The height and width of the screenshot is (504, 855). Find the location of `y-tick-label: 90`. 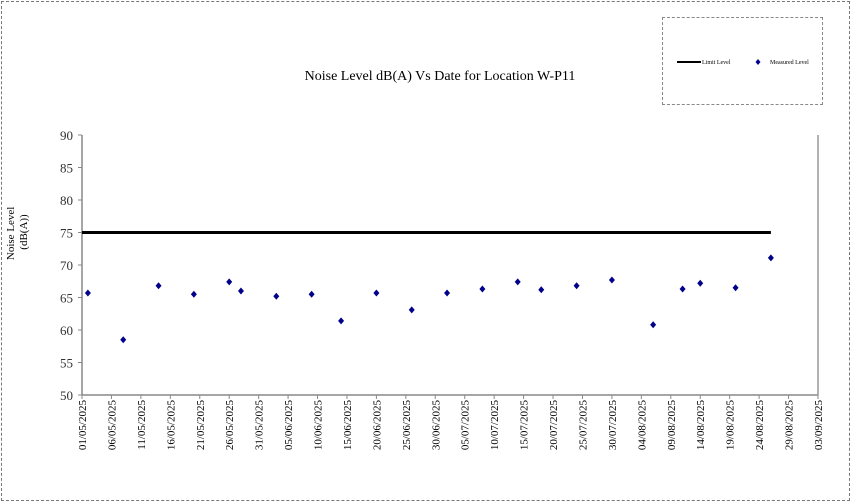

y-tick-label: 90 is located at coordinates (66, 135).